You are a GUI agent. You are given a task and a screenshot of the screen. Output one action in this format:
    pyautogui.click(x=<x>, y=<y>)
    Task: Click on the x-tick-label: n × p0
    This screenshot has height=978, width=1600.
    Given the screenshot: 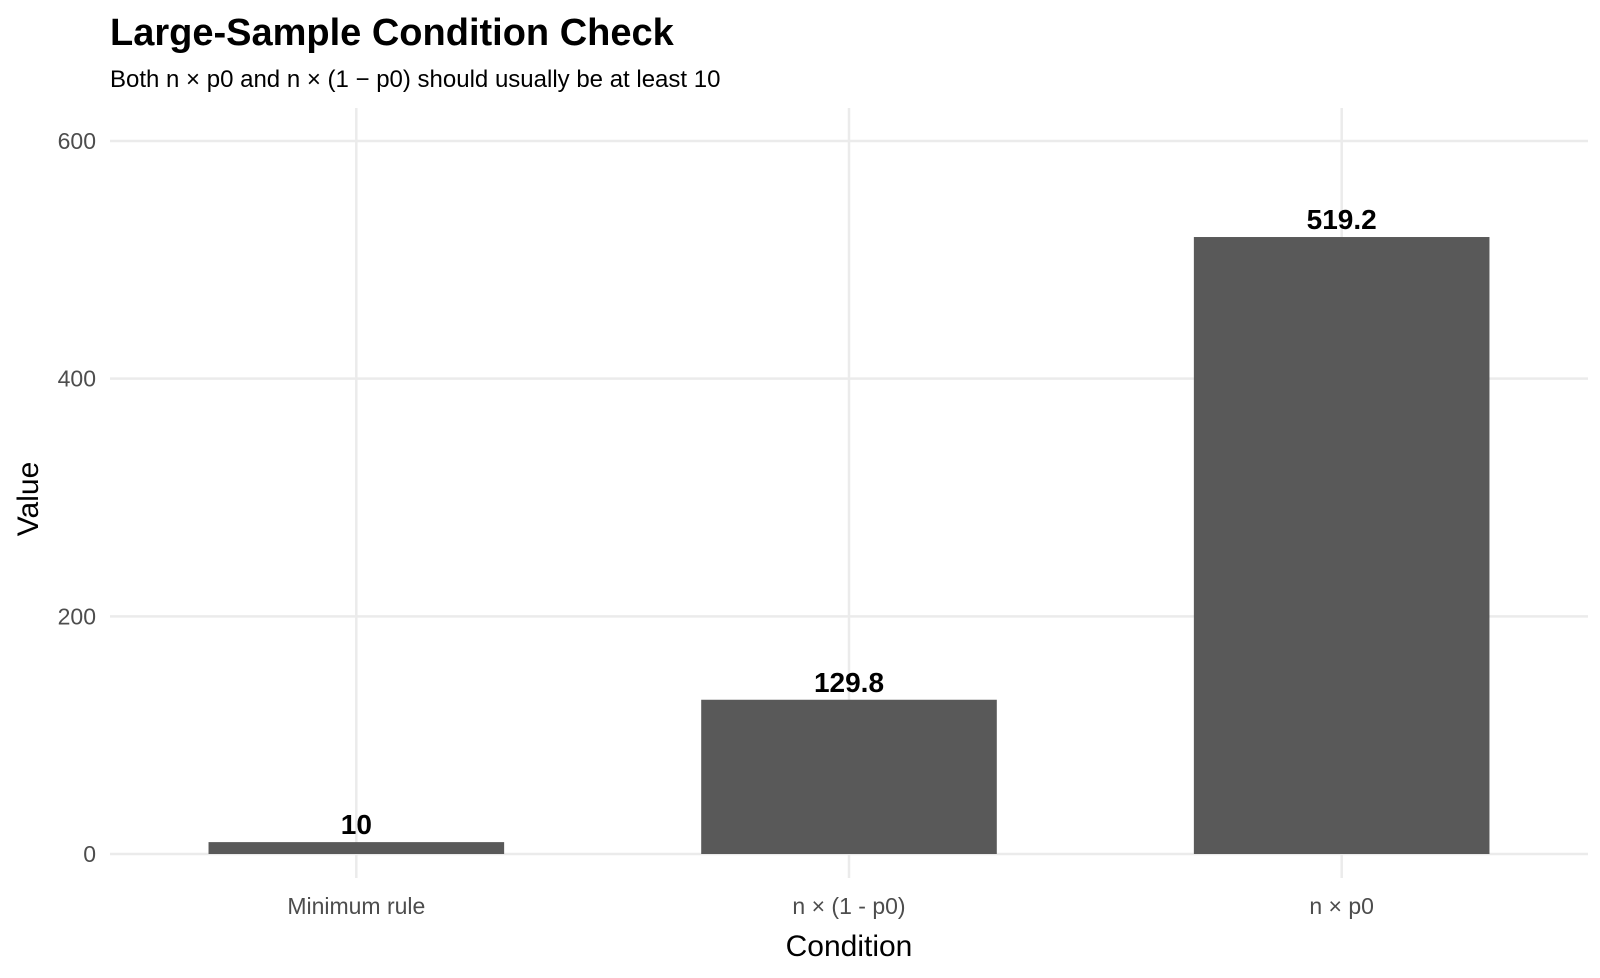 What is the action you would take?
    pyautogui.click(x=1341, y=906)
    